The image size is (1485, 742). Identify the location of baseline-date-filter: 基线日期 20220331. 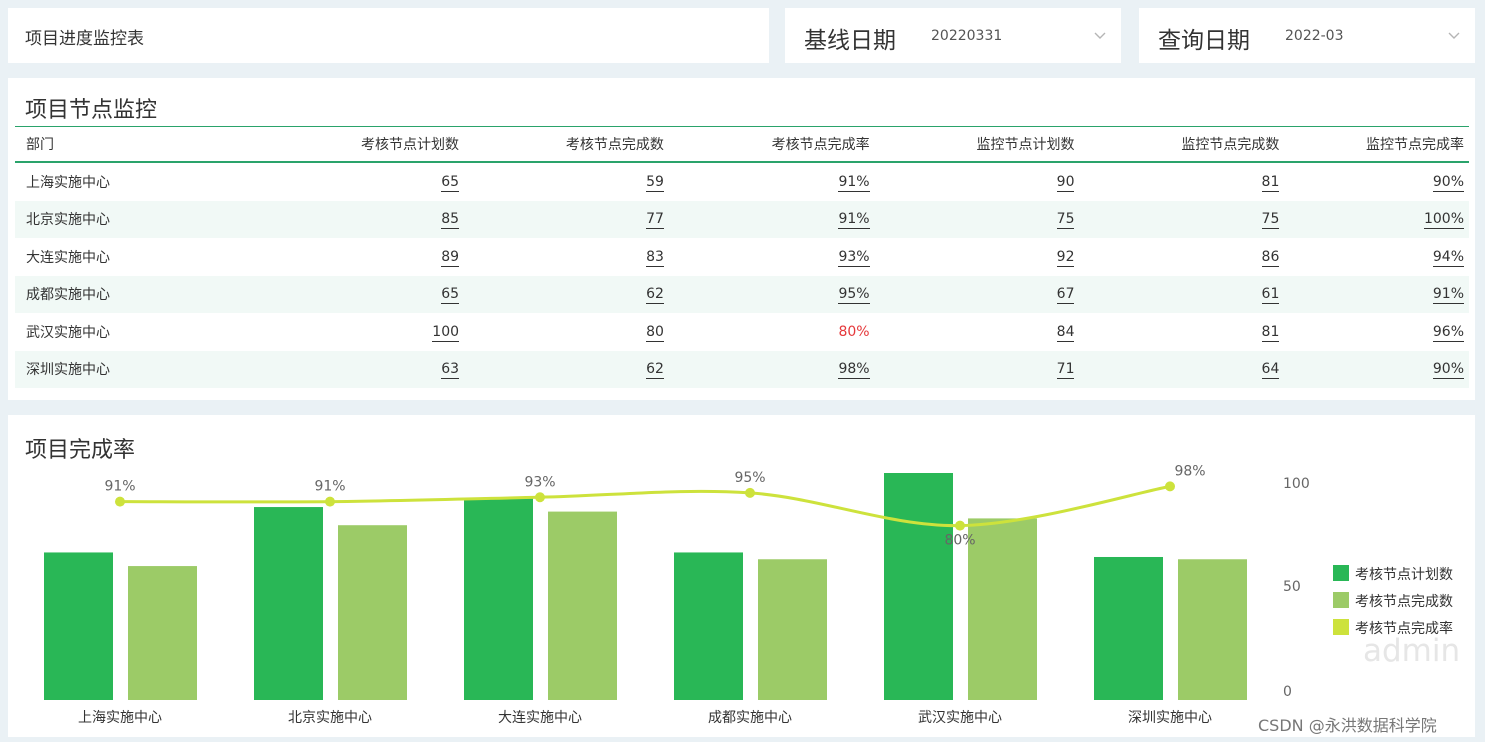
(953, 35).